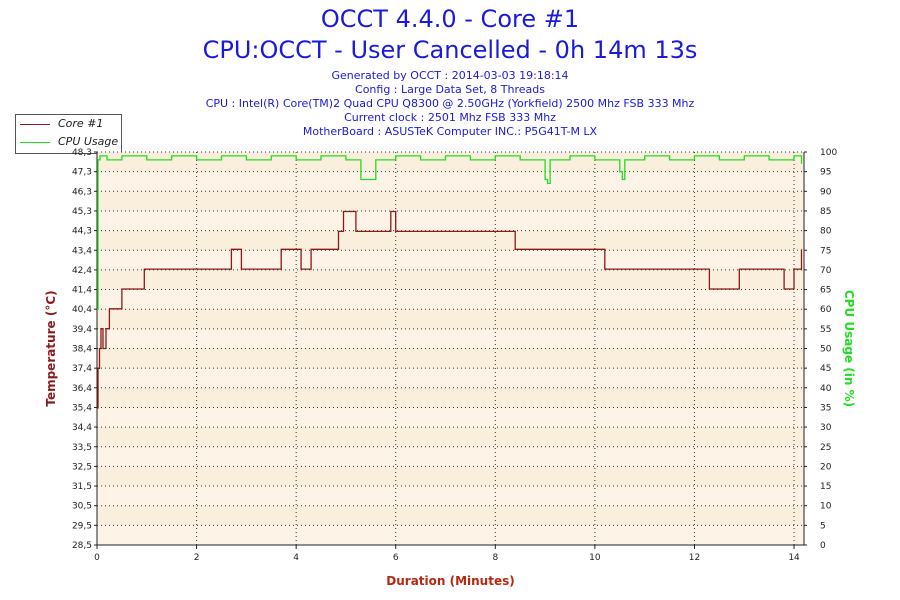  Describe the element at coordinates (97, 558) in the screenshot. I see `x-tick-label: 0` at that location.